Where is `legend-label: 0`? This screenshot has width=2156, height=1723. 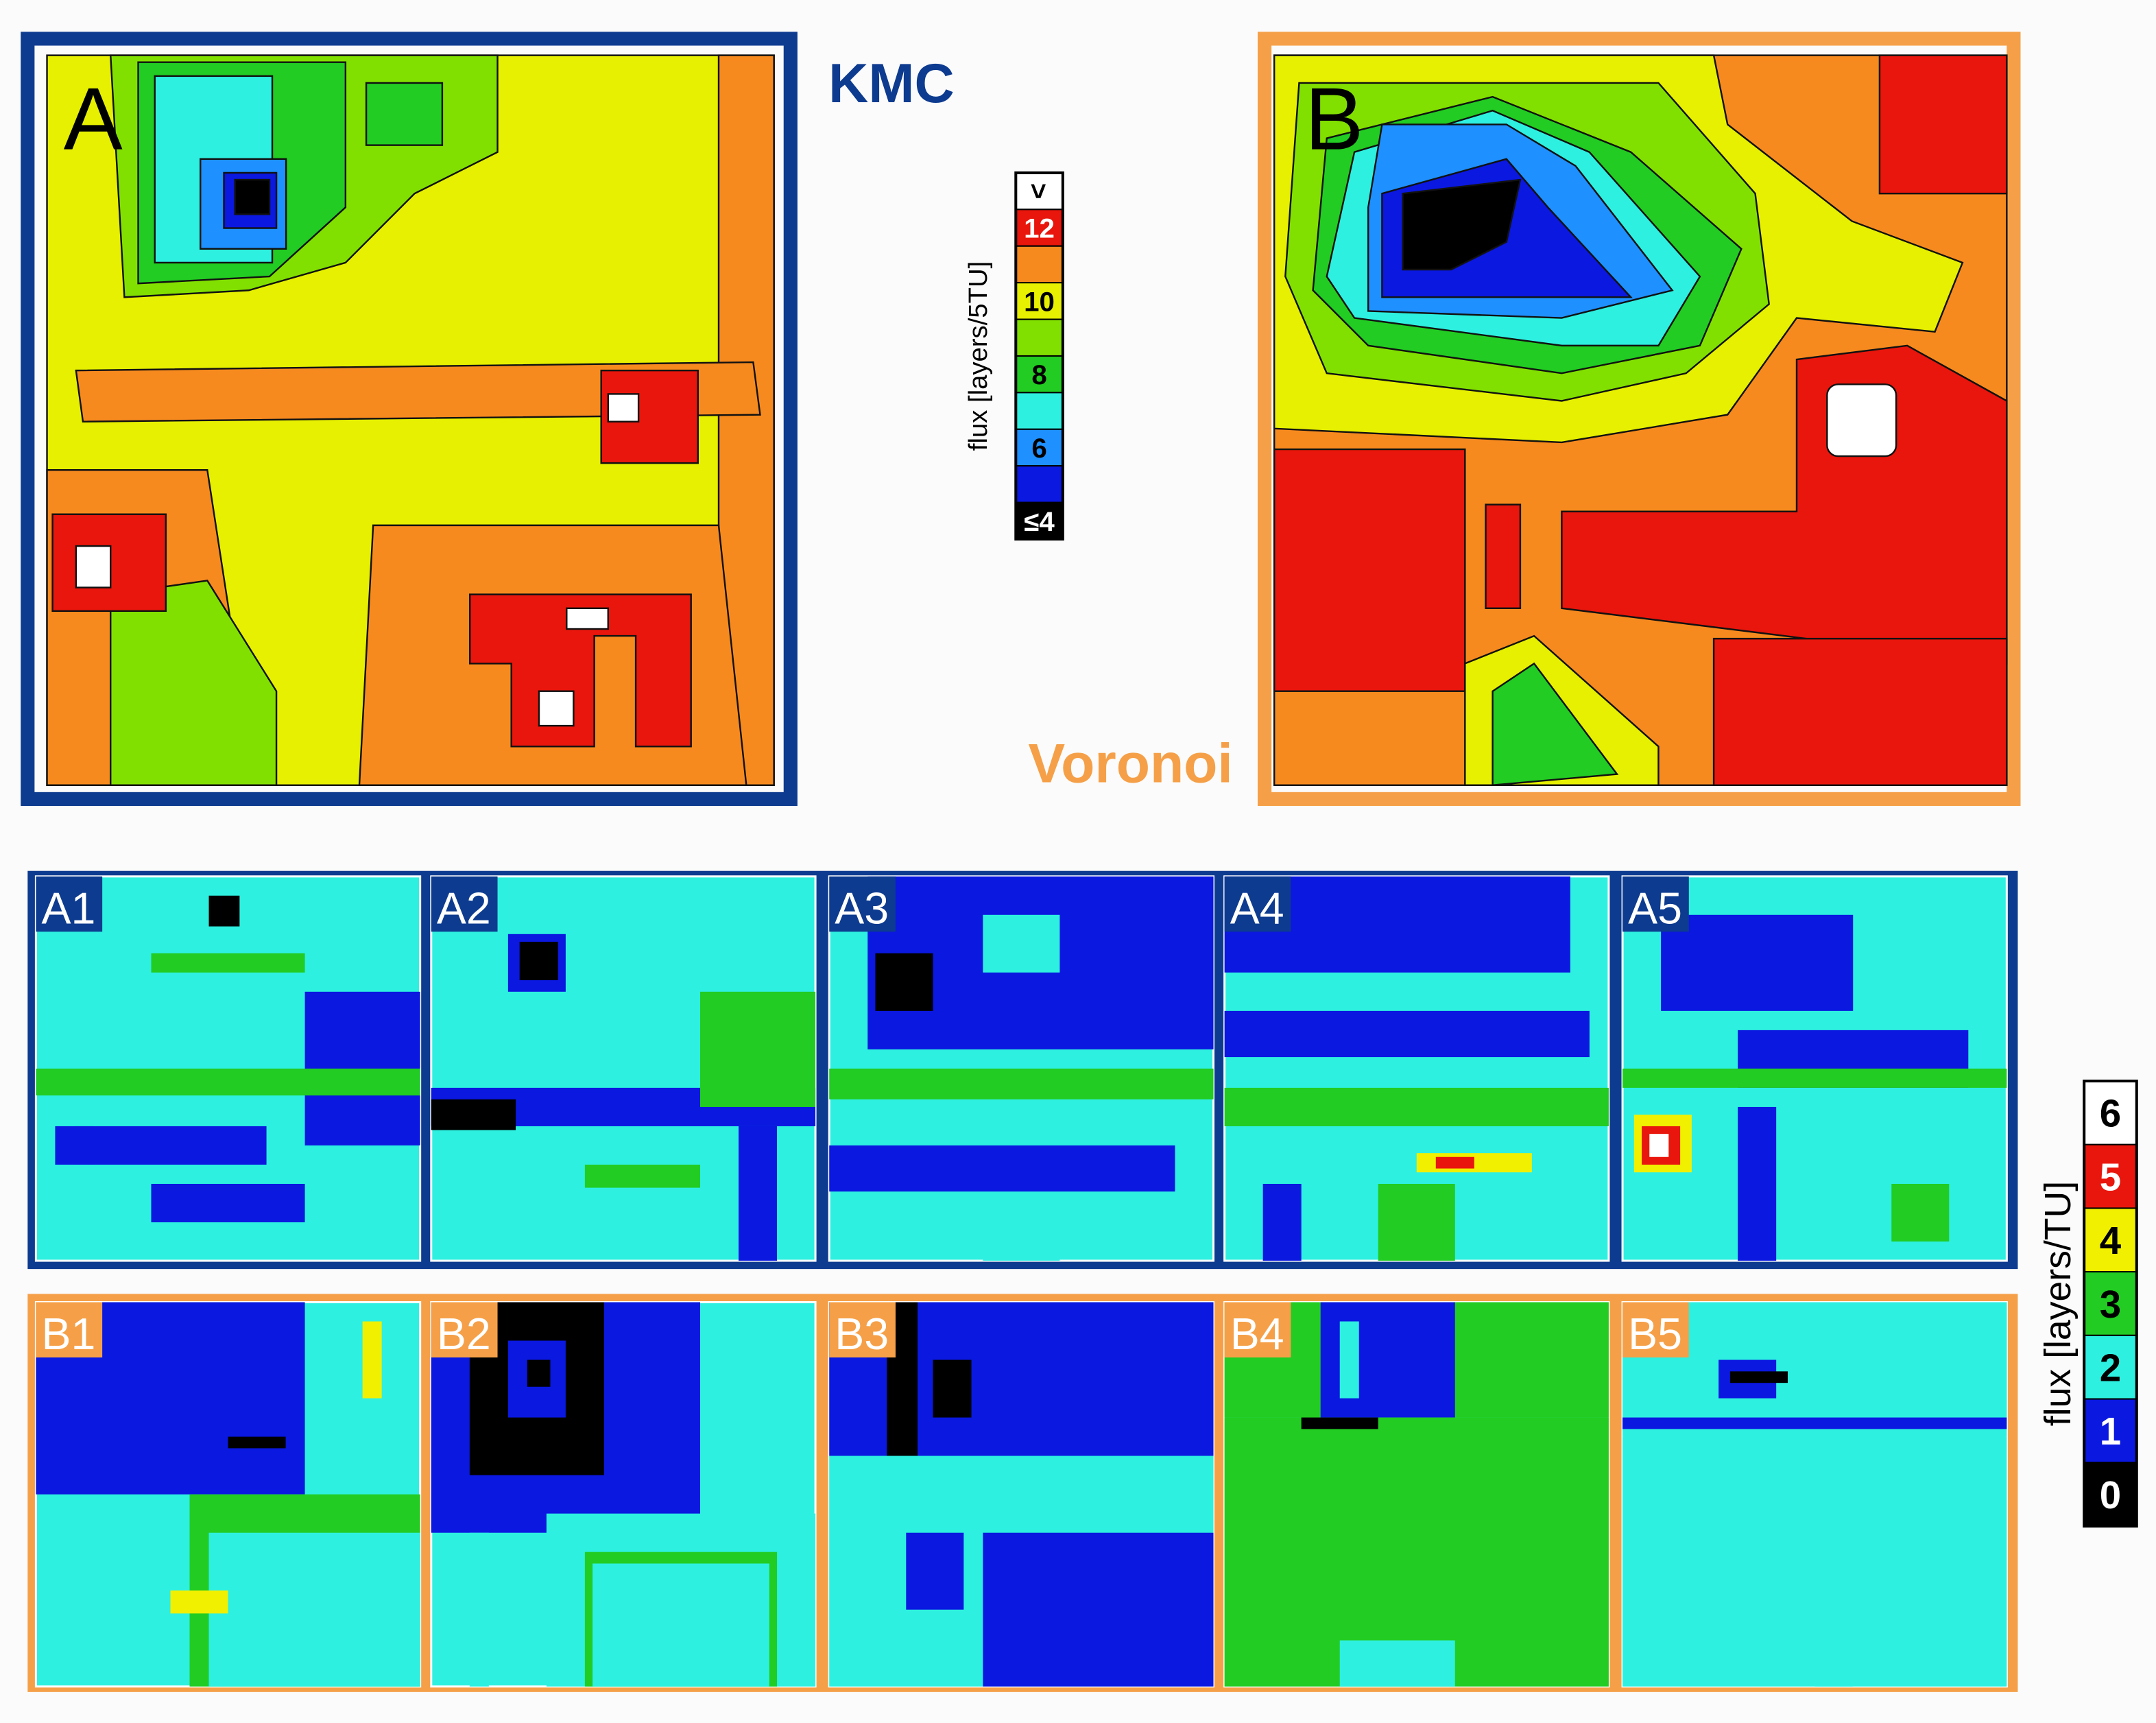
legend-label: 0 is located at coordinates (2110, 1495).